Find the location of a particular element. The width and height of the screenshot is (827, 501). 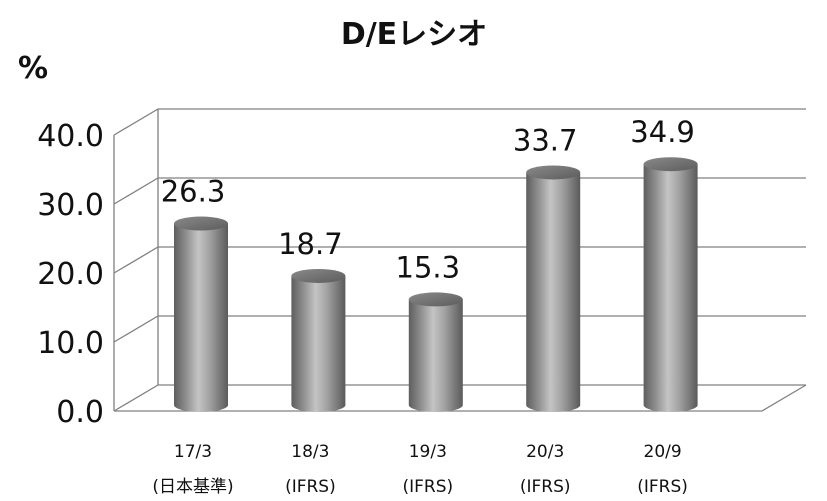

y-axis-unit-label: % is located at coordinates (33, 68).